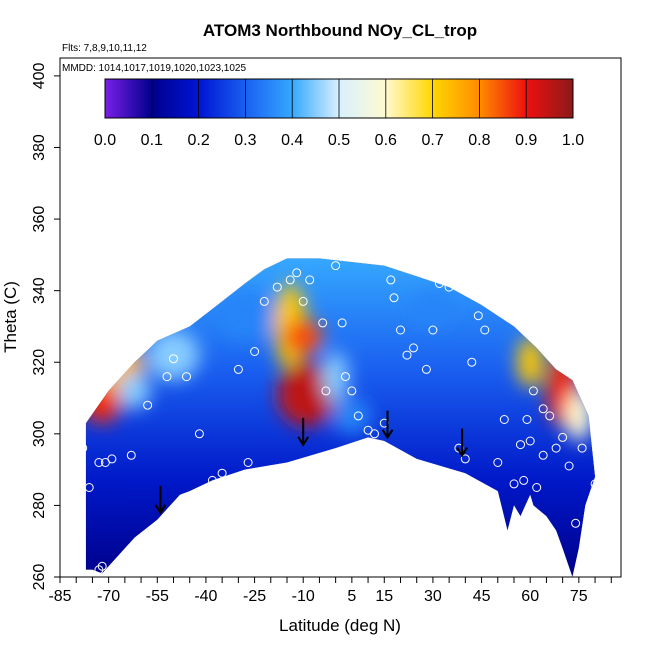 The height and width of the screenshot is (650, 650). Describe the element at coordinates (303, 596) in the screenshot. I see `x-tick-label: -10` at that location.